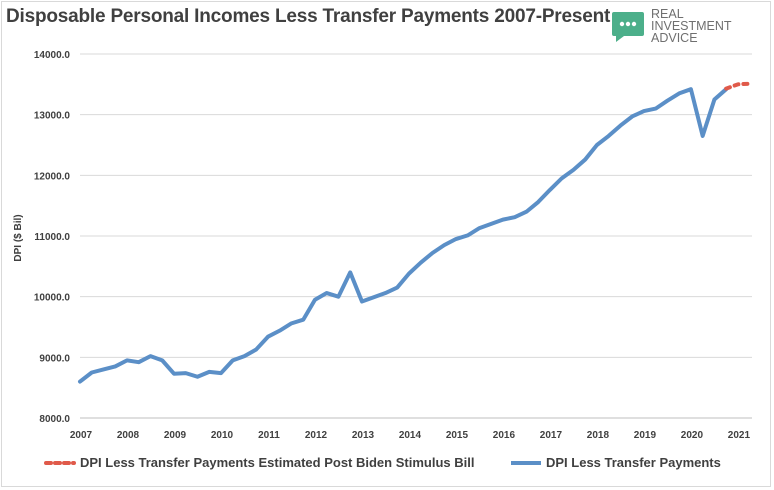  Describe the element at coordinates (52, 176) in the screenshot. I see `y-tick-label: 12000.0` at that location.